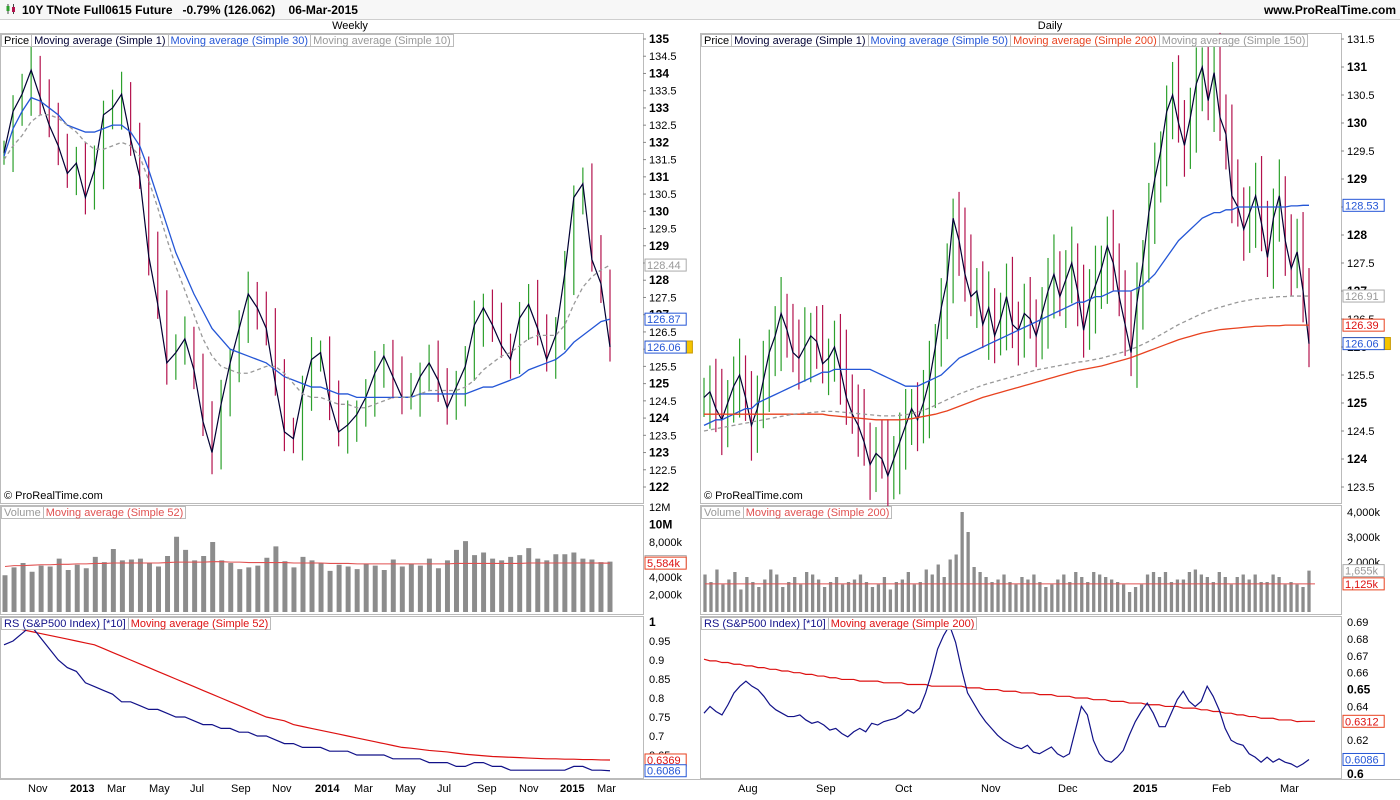 The image size is (1400, 800). What do you see at coordinates (1357, 123) in the screenshot?
I see `daily-price-tick: 130` at bounding box center [1357, 123].